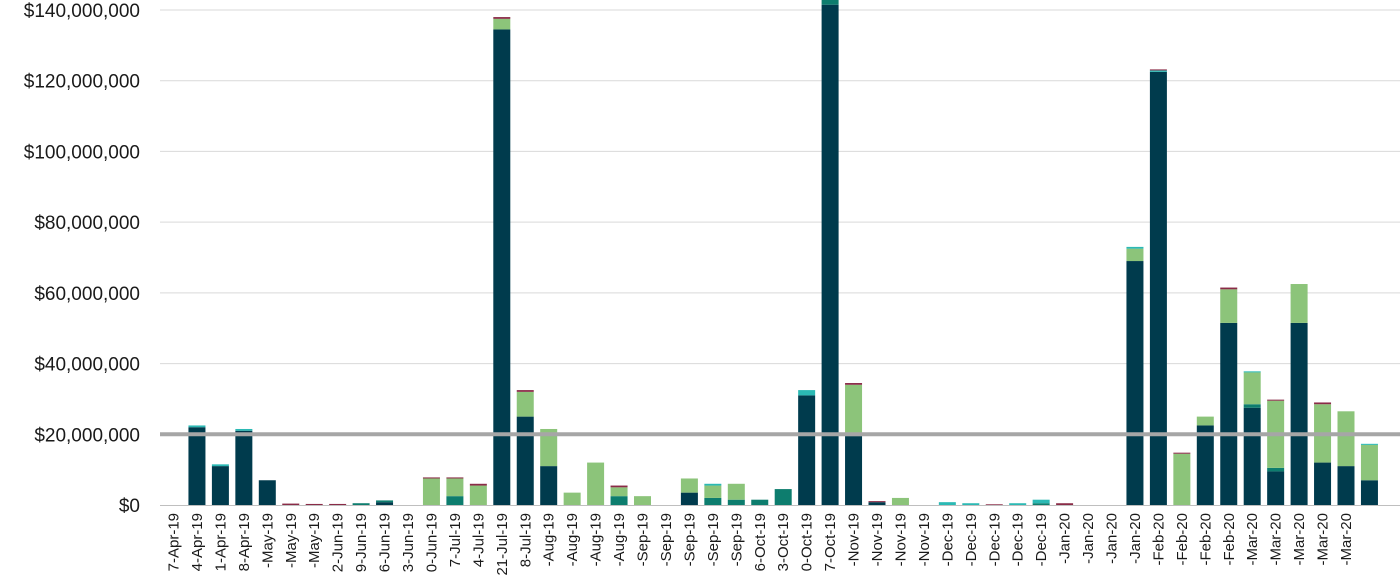 The height and width of the screenshot is (588, 1400). What do you see at coordinates (267, 540) in the screenshot?
I see `x-tick-label: -May-19` at bounding box center [267, 540].